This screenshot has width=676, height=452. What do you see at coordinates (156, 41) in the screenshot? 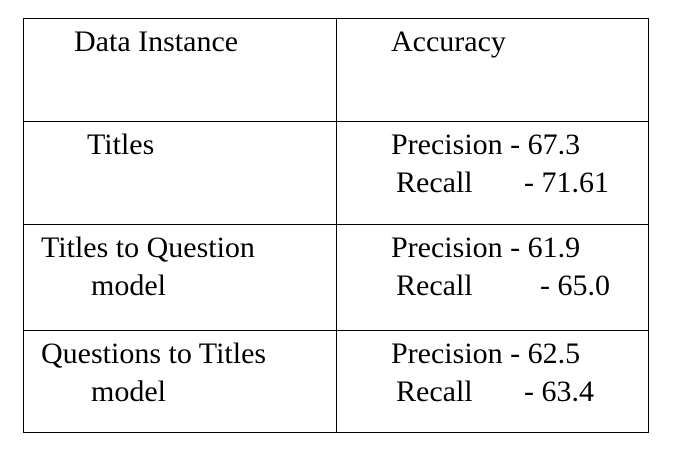
I see `header-data-instance: Data Instance` at bounding box center [156, 41].